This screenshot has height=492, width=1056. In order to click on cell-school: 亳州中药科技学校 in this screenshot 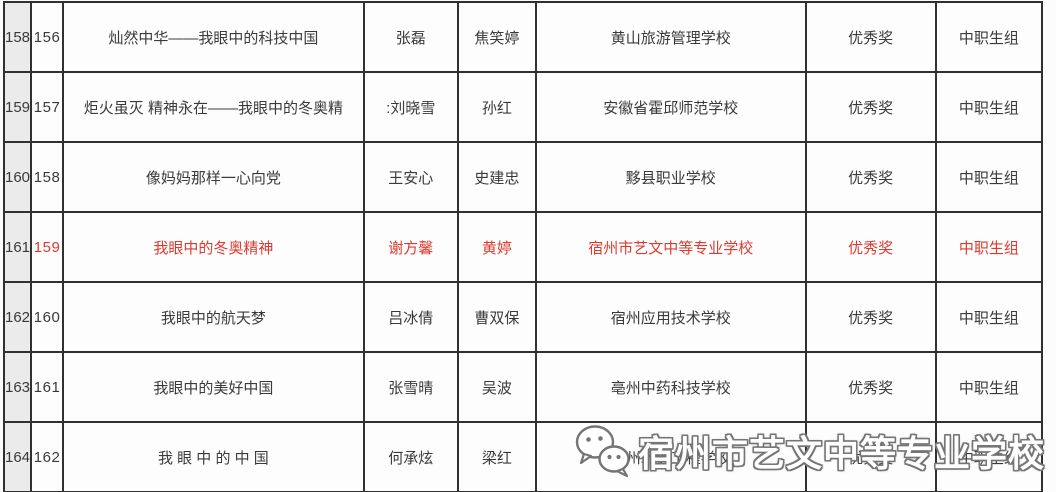, I will do `click(670, 387)`.